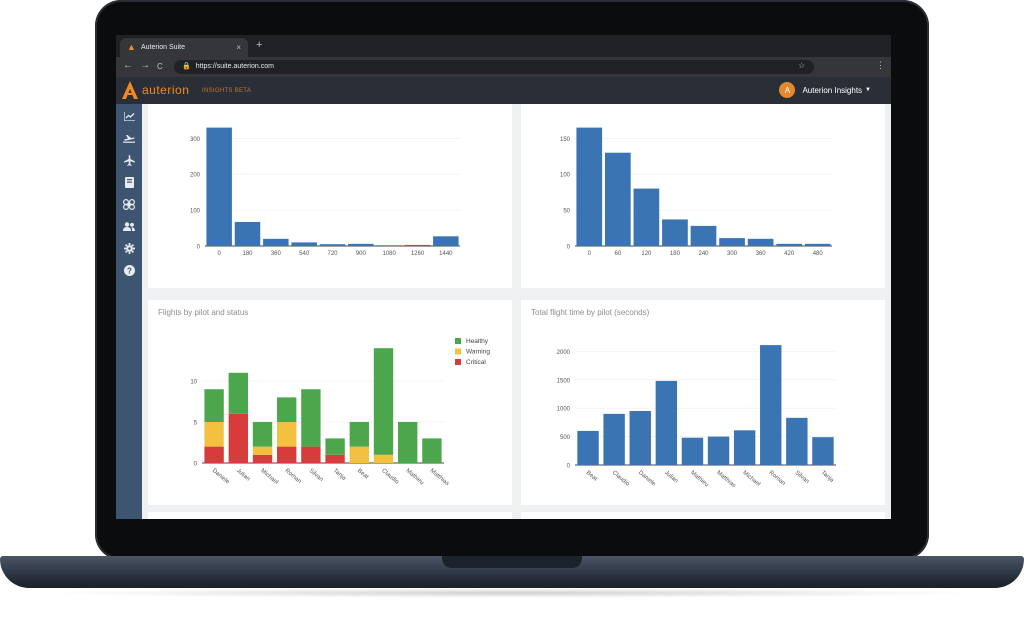  I want to click on user-menu: A Auterion Insights ▼, so click(825, 90).